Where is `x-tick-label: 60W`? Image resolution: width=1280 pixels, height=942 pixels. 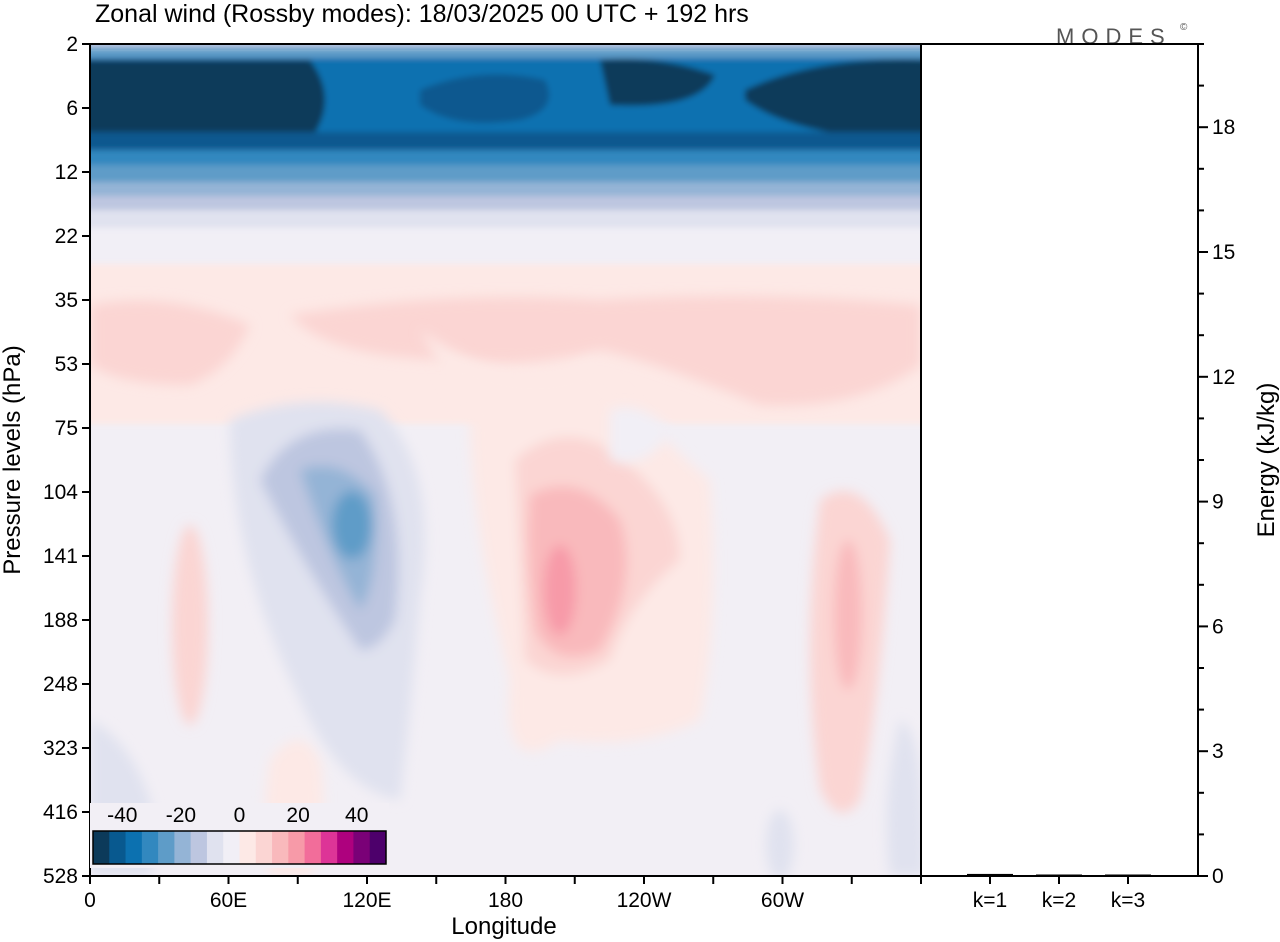 x-tick-label: 60W is located at coordinates (782, 900).